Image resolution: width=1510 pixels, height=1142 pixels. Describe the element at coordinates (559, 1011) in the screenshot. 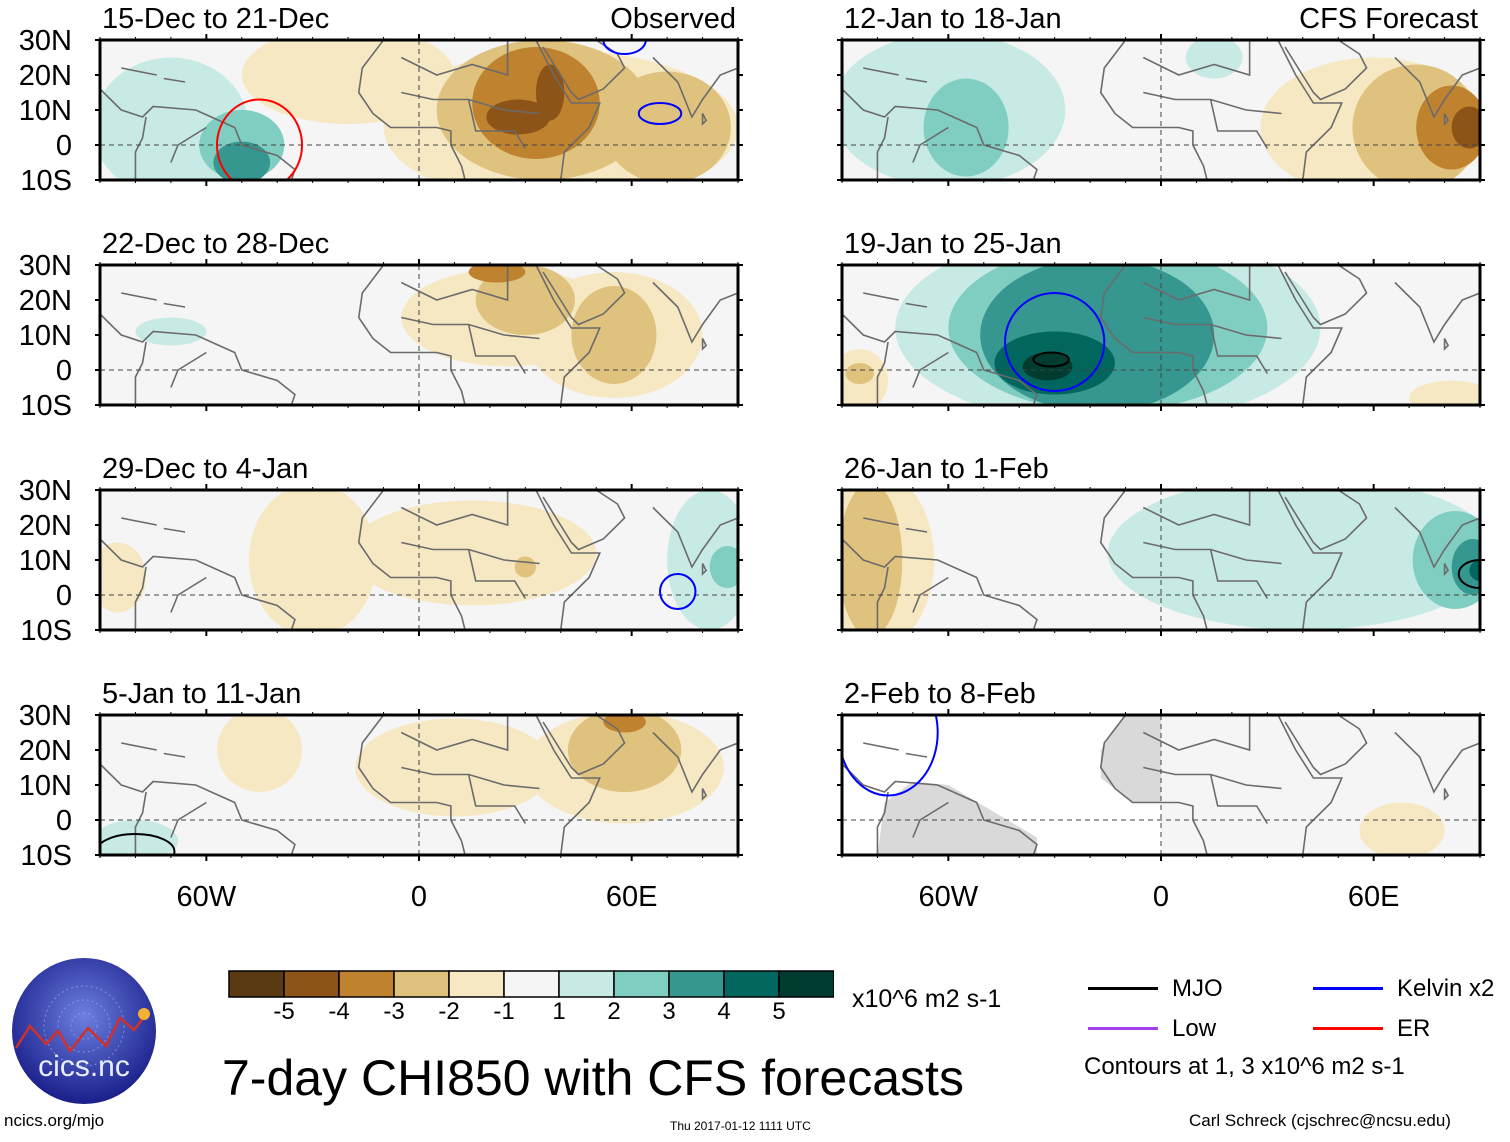

I see `colorbar-tick-label: 1` at that location.